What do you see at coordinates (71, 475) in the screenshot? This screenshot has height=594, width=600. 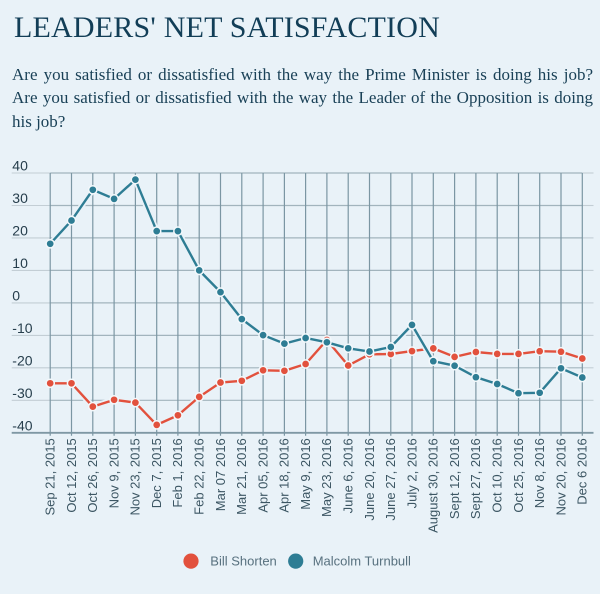 I see `svg-text: Oct 12, 2015` at bounding box center [71, 475].